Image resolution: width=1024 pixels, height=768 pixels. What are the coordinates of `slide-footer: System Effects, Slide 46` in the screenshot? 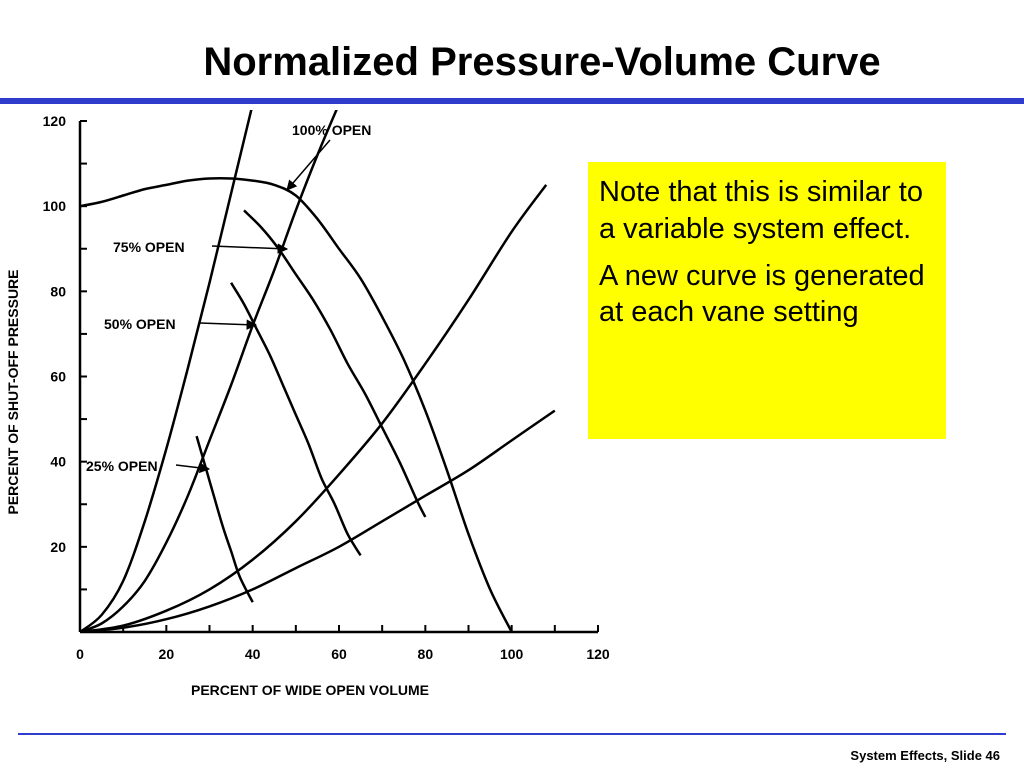 It's located at (925, 755).